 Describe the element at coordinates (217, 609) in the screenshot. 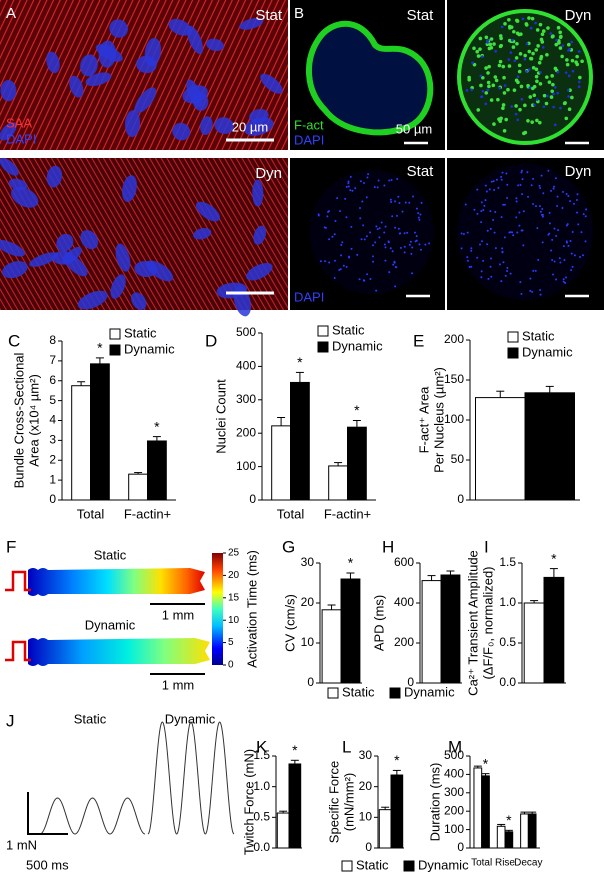

I see `colorbar` at that location.